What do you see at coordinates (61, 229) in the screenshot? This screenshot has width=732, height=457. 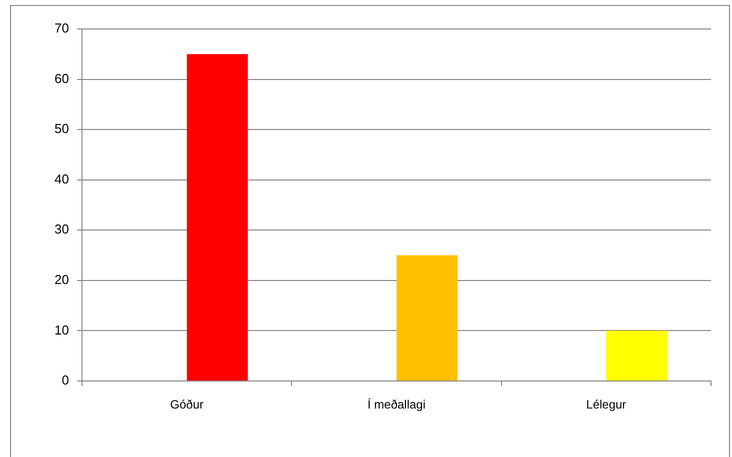 I see `y-tick-label: 30` at bounding box center [61, 229].